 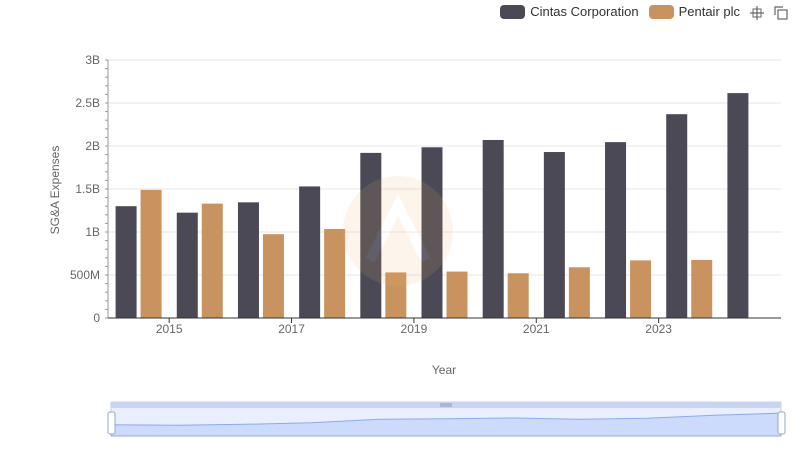 I want to click on y-axis-ticks: 0 500M 1B 1.5B 2B 2.5B 3B, so click(x=89, y=189).